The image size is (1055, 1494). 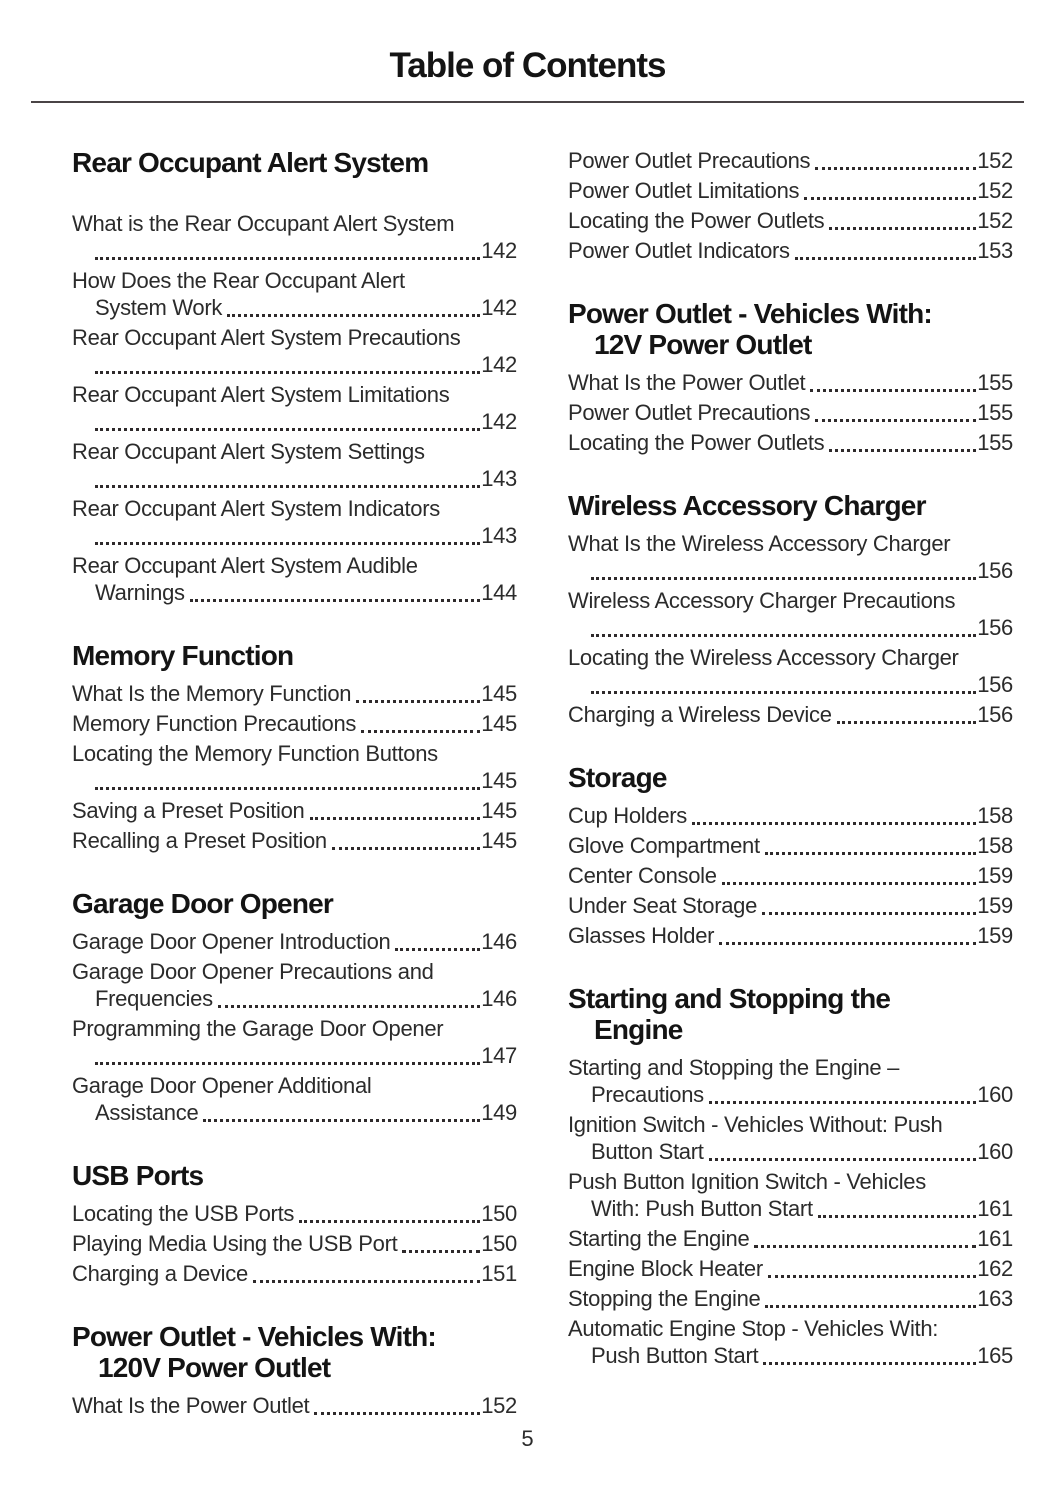 I want to click on toc-entry: Cup Holders 158, so click(x=790, y=815).